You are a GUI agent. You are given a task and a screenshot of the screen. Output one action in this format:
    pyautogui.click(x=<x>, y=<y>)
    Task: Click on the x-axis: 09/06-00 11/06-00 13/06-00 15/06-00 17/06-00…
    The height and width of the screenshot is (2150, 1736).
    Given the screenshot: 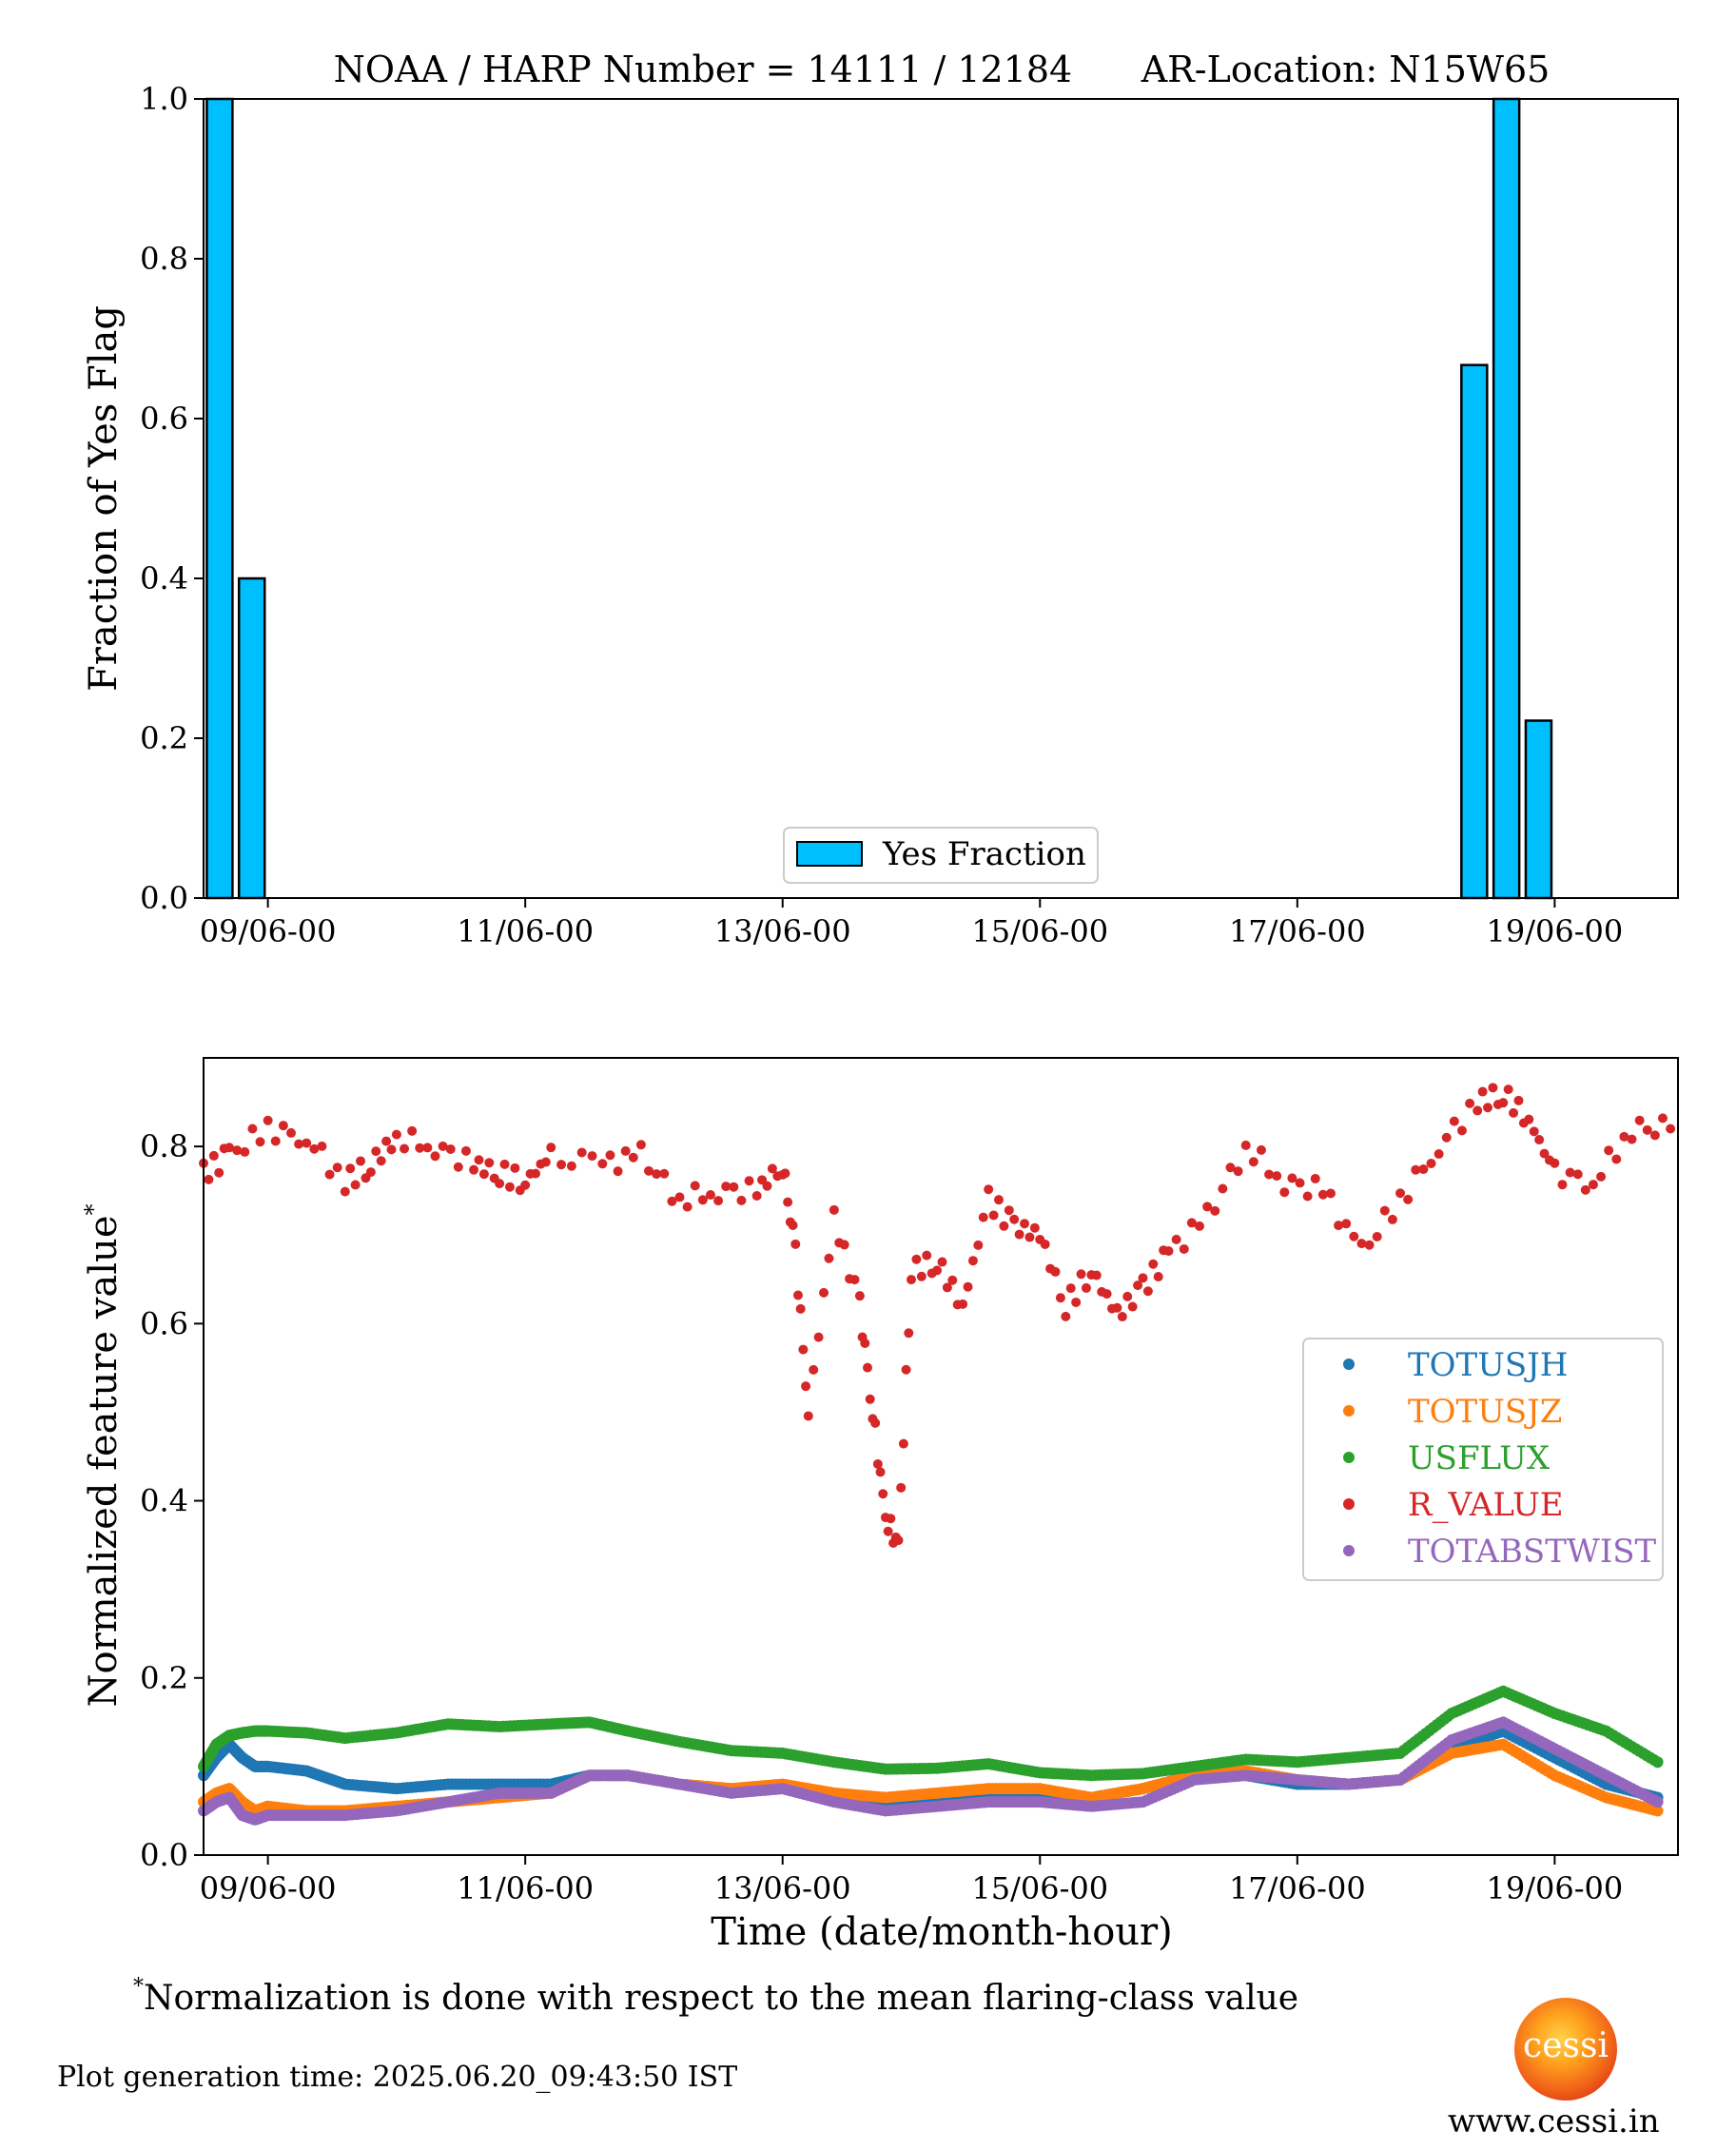 What is the action you would take?
    pyautogui.click(x=912, y=923)
    